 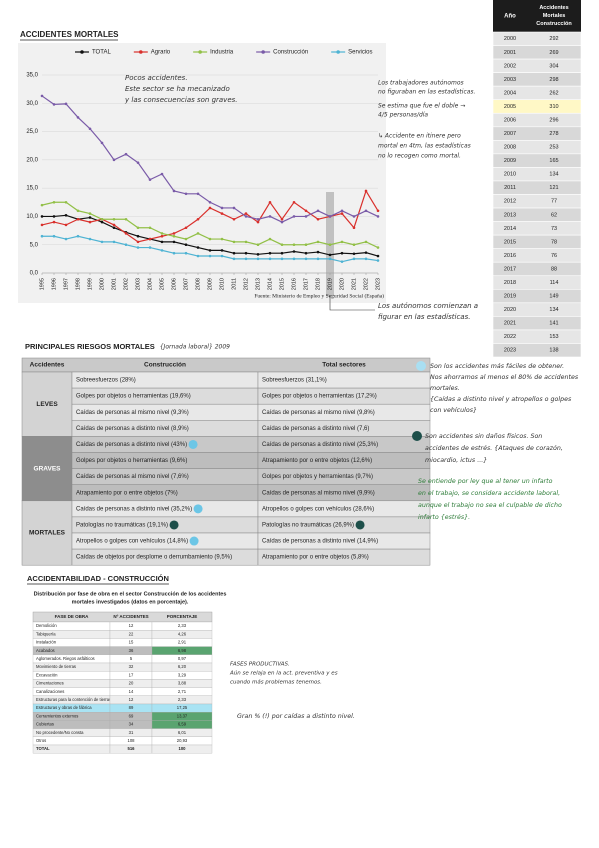 I want to click on year-cell: 2013, so click(x=510, y=215).